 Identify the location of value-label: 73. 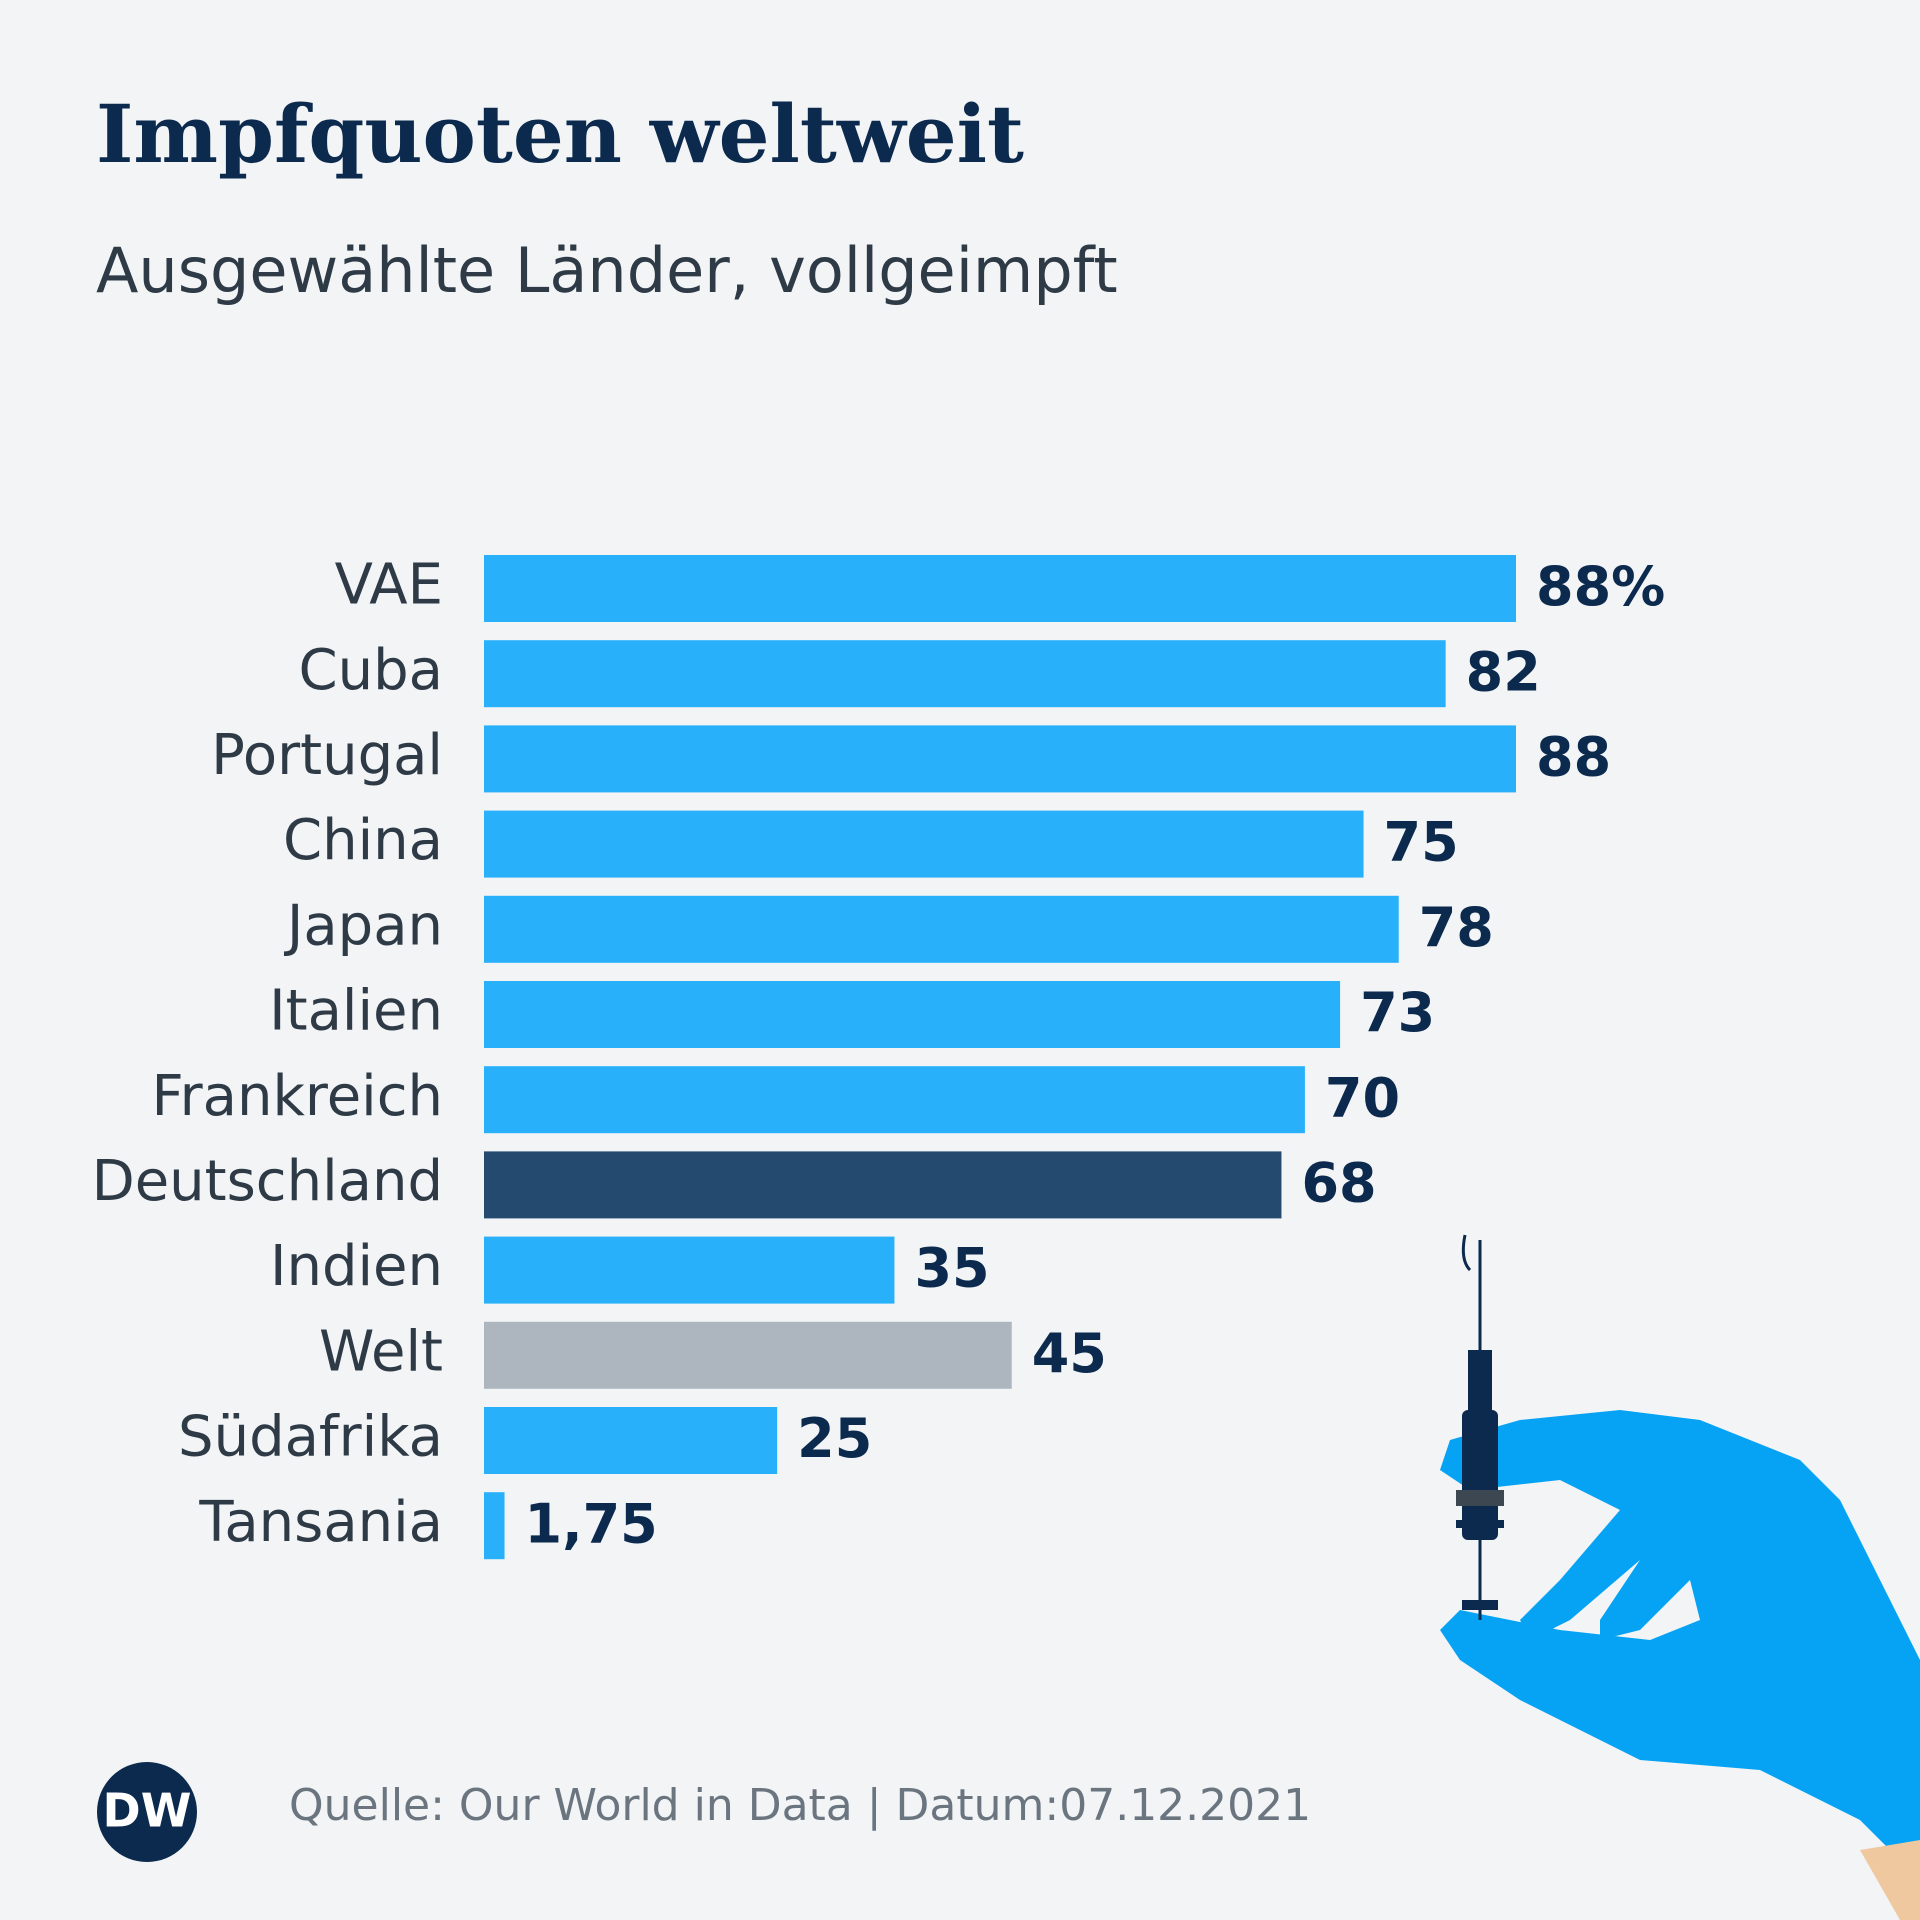
(1397, 1012).